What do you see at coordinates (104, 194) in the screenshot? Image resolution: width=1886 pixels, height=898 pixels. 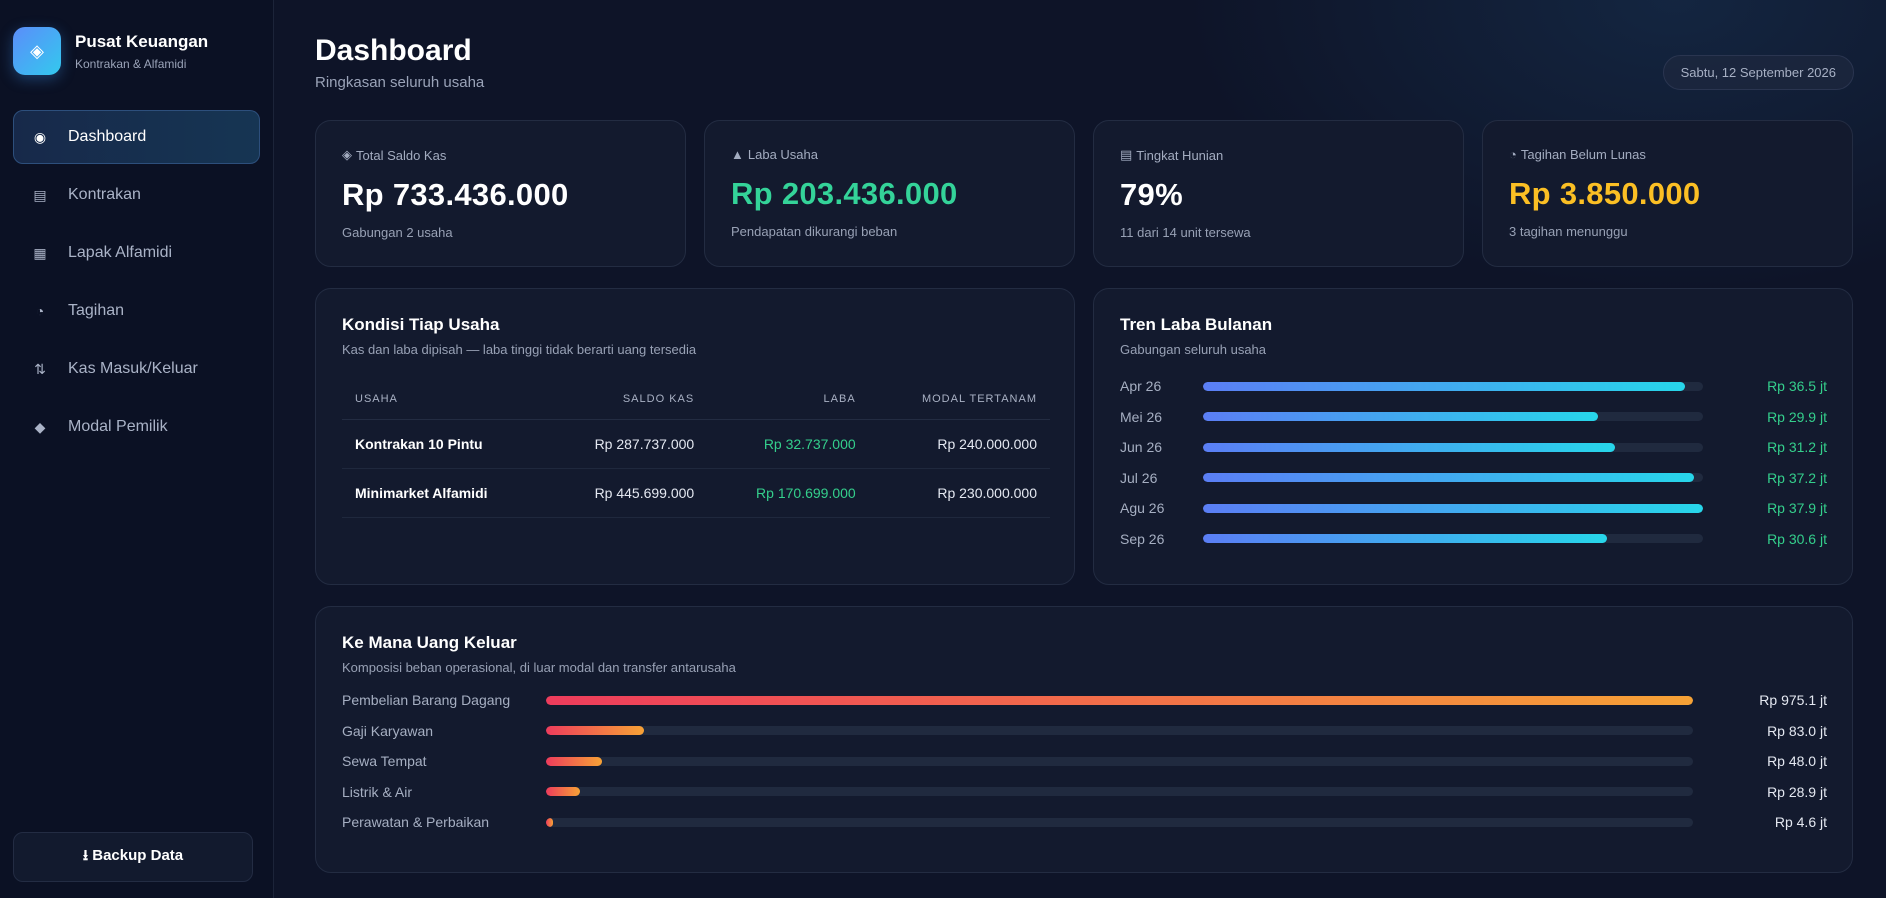 I see `sidebar-item-label: Kontrakan` at bounding box center [104, 194].